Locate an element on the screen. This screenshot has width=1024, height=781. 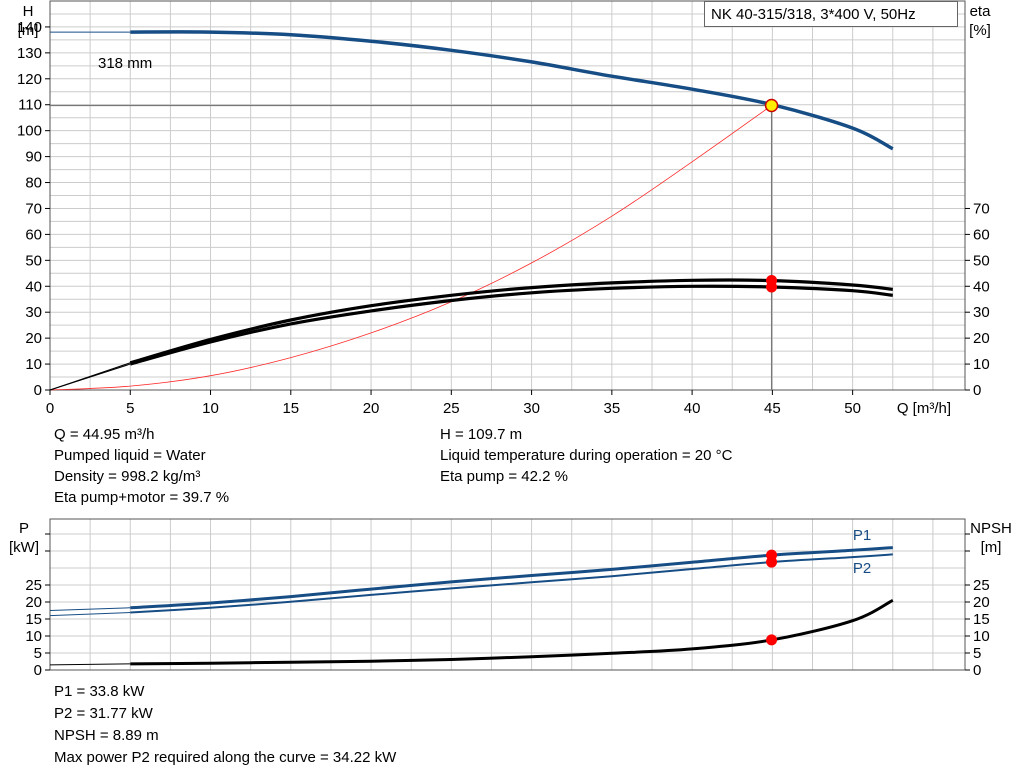
eta-pump-motor-curve-extension is located at coordinates (90, 377).